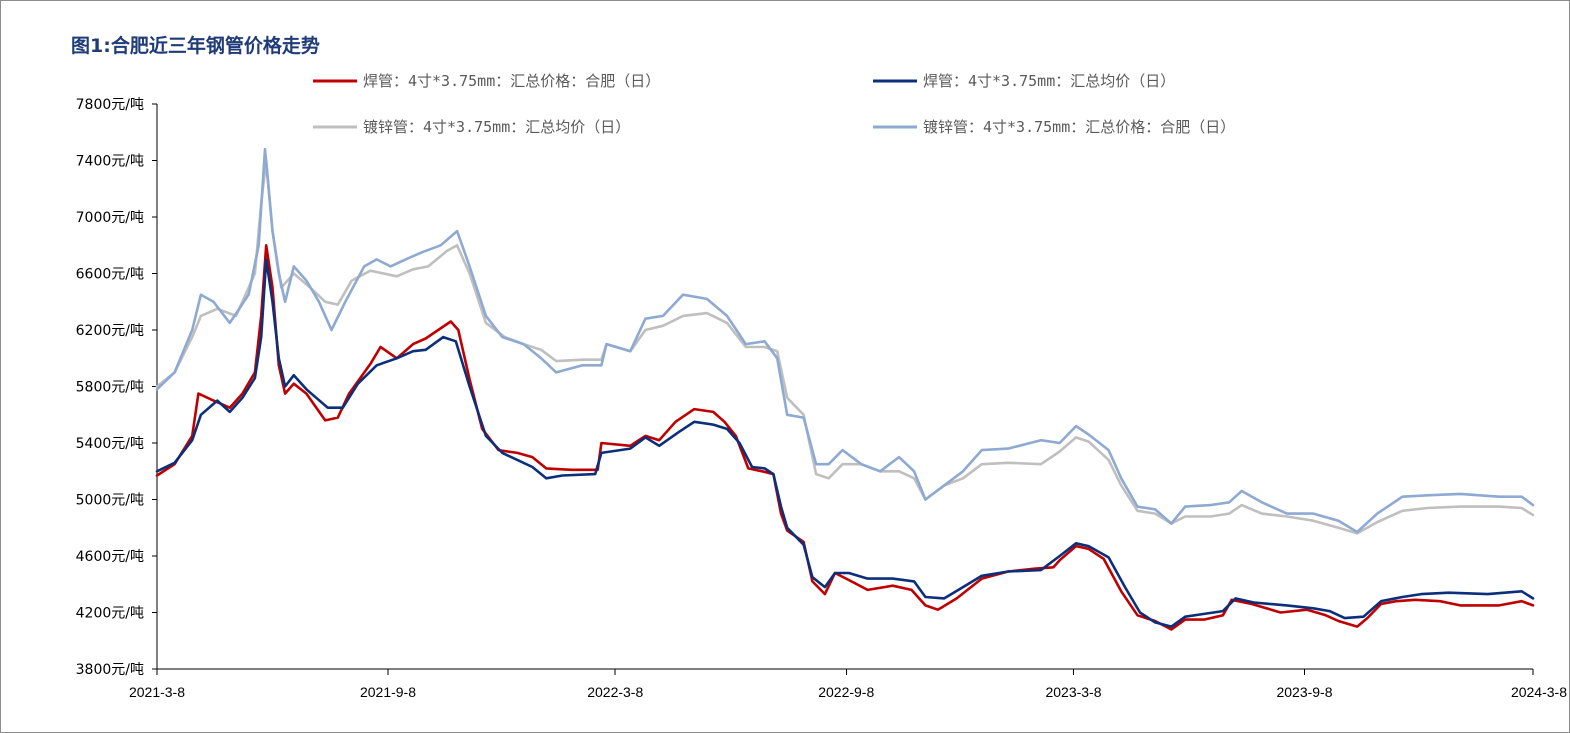  Describe the element at coordinates (511, 81) in the screenshot. I see `legend-label-1: 焊管：4寸*3.75mm：汇总价格：合肥（日）` at that location.